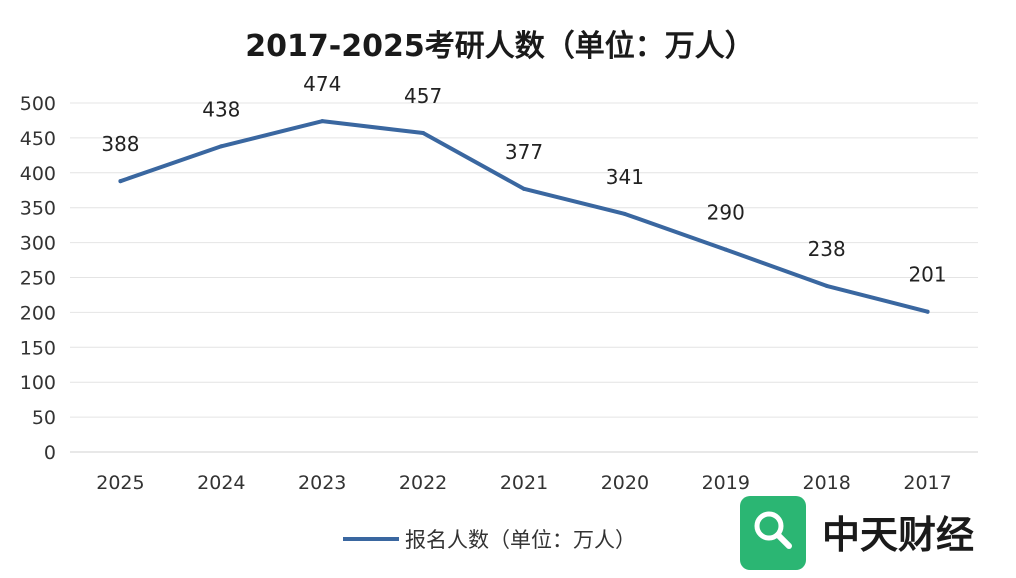 The width and height of the screenshot is (1016, 578). What do you see at coordinates (221, 483) in the screenshot?
I see `x-tick-label: 2024` at bounding box center [221, 483].